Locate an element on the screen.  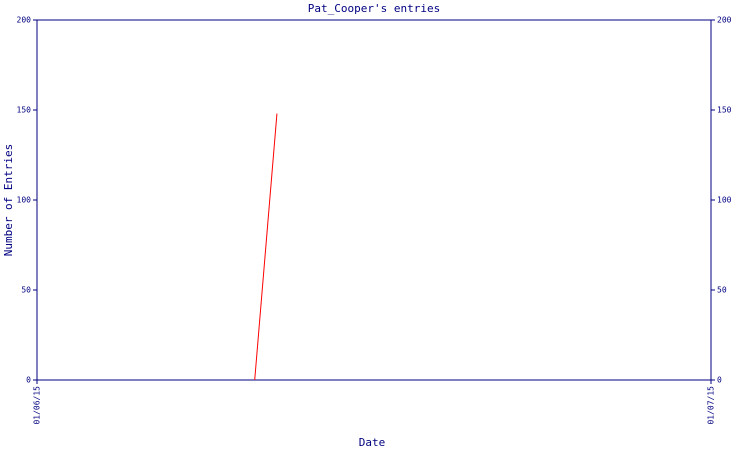
y-tick-label: 50 is located at coordinates (26, 290).